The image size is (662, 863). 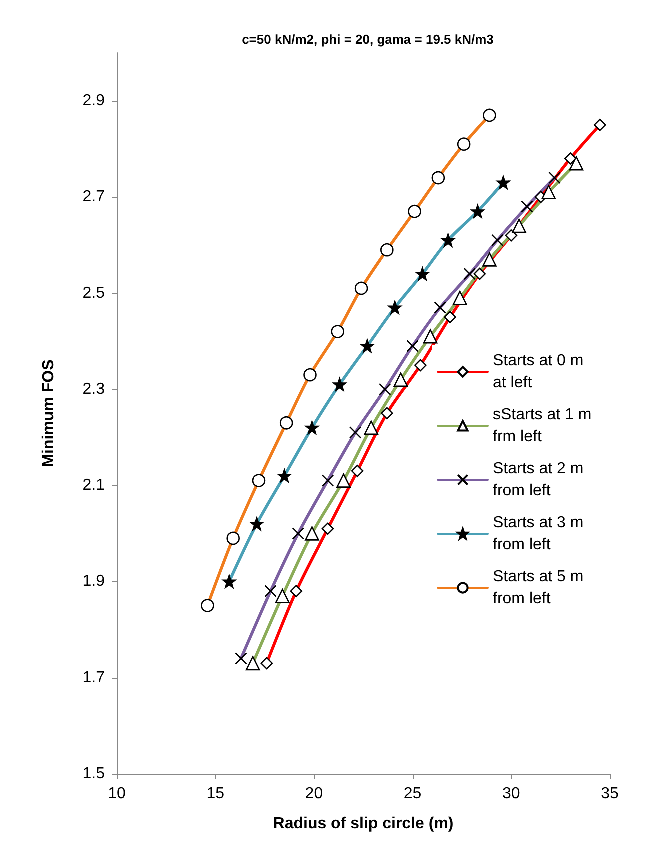 What do you see at coordinates (511, 794) in the screenshot?
I see `x-tick-label: 30` at bounding box center [511, 794].